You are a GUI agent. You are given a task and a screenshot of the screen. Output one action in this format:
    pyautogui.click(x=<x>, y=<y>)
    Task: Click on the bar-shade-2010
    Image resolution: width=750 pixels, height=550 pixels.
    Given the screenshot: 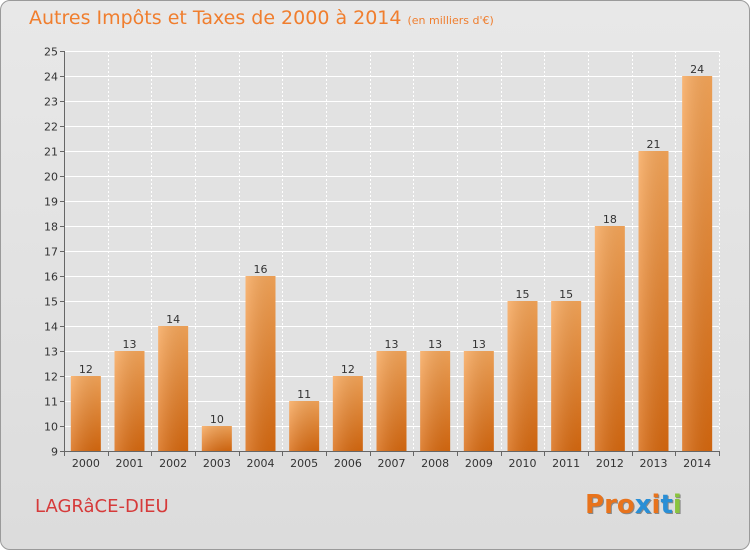 What is the action you would take?
    pyautogui.click(x=522, y=376)
    